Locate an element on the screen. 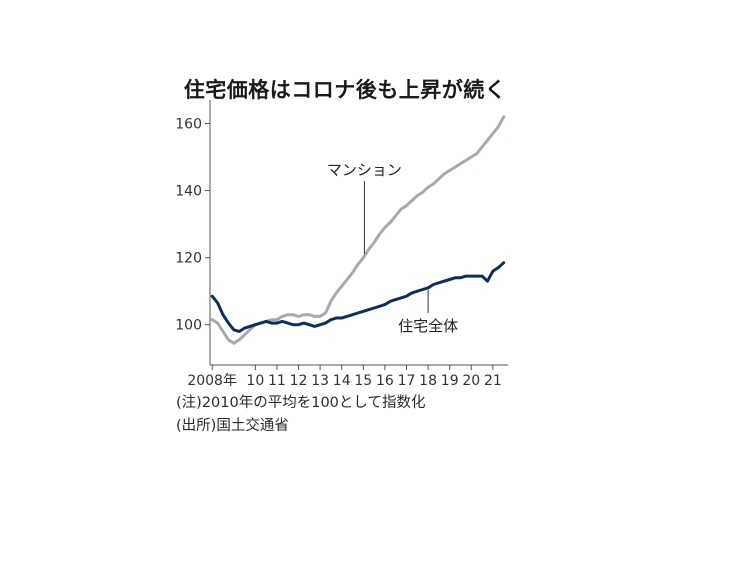  x-tick-label: 12 is located at coordinates (299, 381).